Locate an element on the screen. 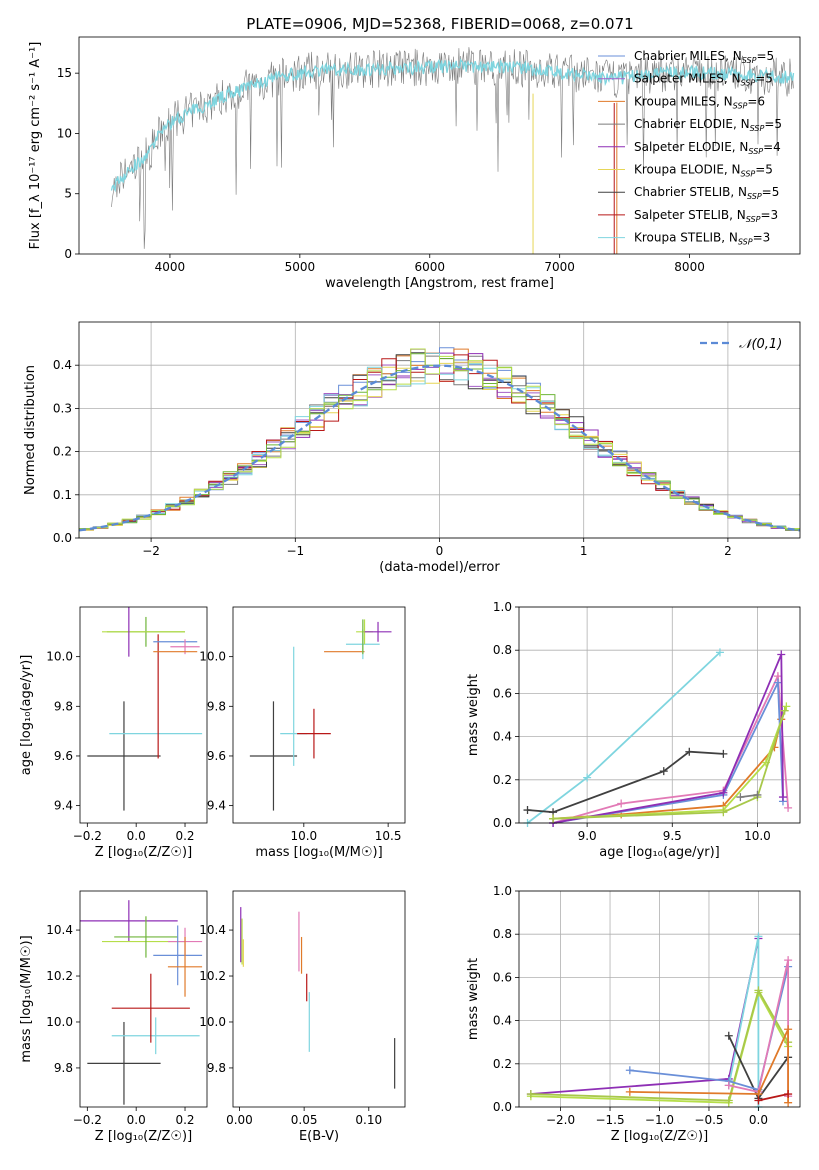  y-tick-label: 0.8 is located at coordinates (502, 934).